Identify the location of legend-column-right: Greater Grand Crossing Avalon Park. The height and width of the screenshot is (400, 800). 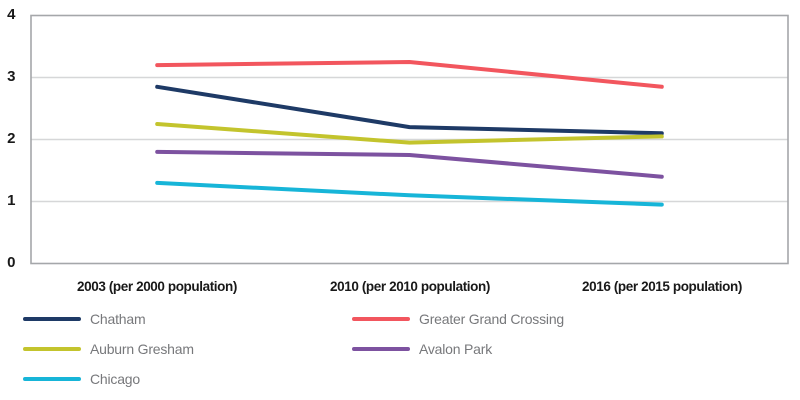
(458, 340).